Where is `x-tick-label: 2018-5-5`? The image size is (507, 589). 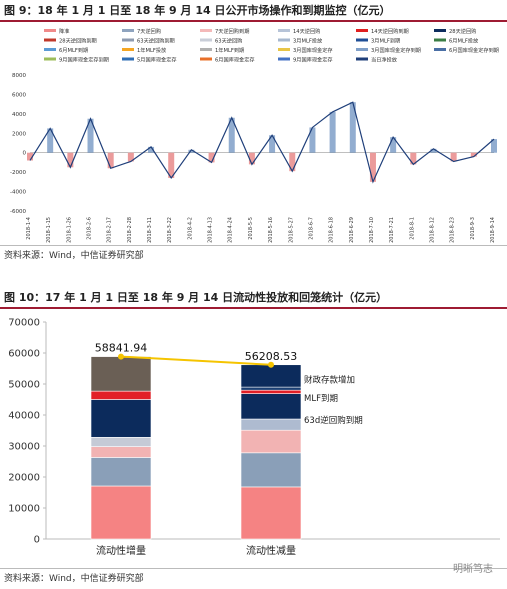
x-tick-label: 2018-5-5 is located at coordinates (251, 228).